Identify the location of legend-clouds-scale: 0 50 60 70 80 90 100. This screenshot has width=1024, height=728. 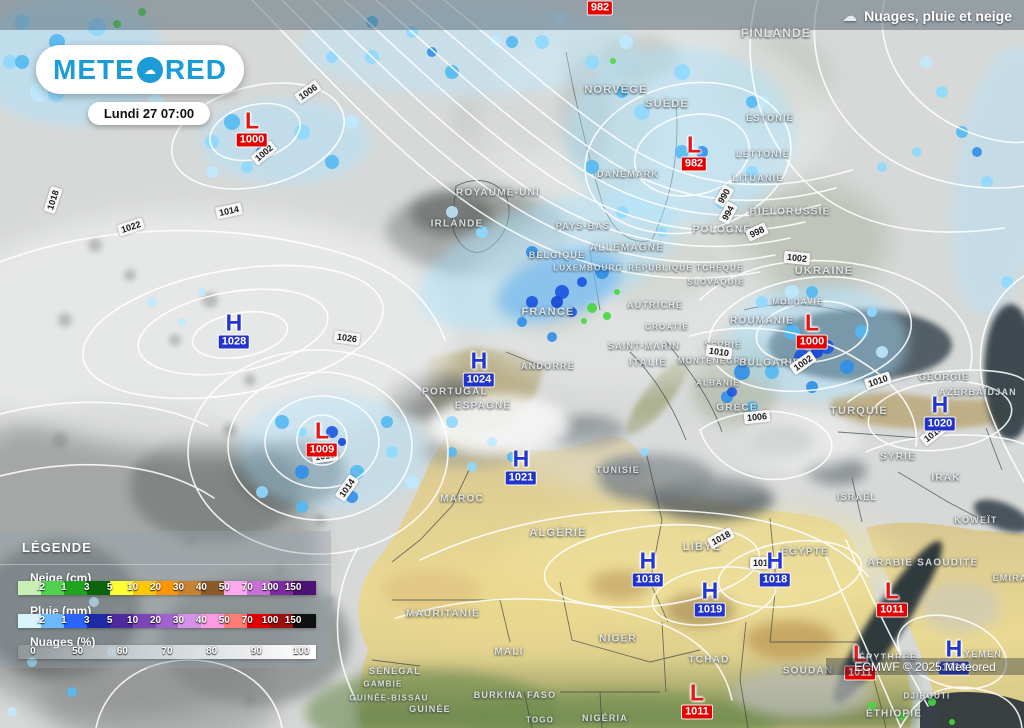
(167, 652).